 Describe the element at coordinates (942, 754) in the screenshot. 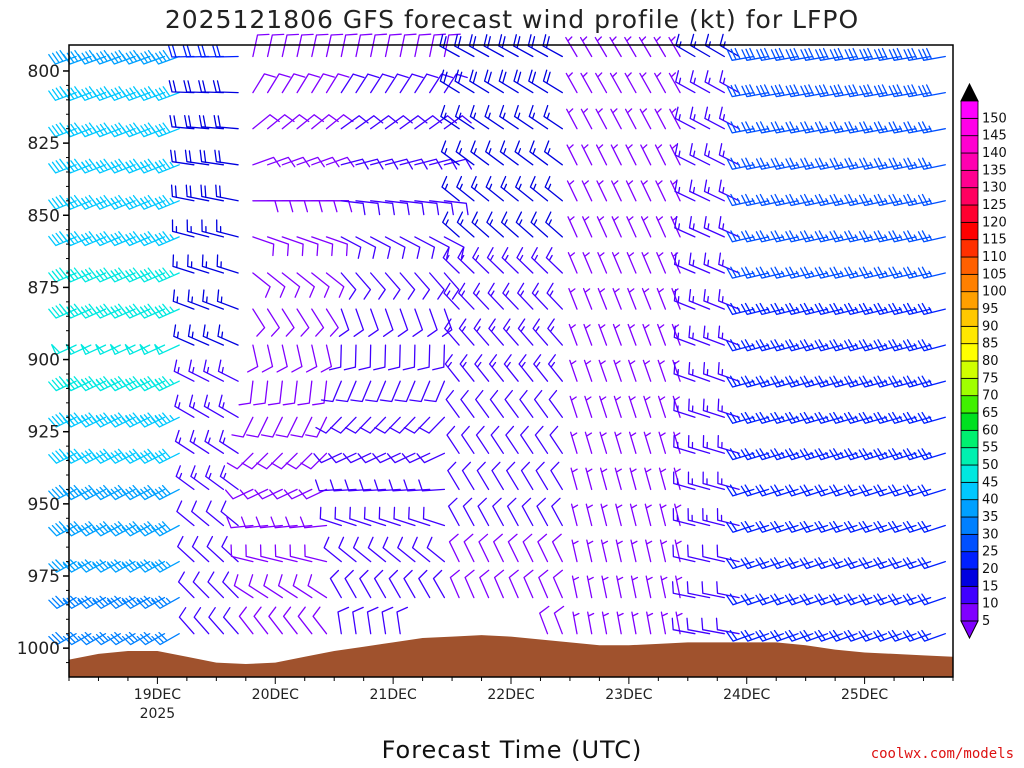

I see `credit-text: coolwx.com/models` at that location.